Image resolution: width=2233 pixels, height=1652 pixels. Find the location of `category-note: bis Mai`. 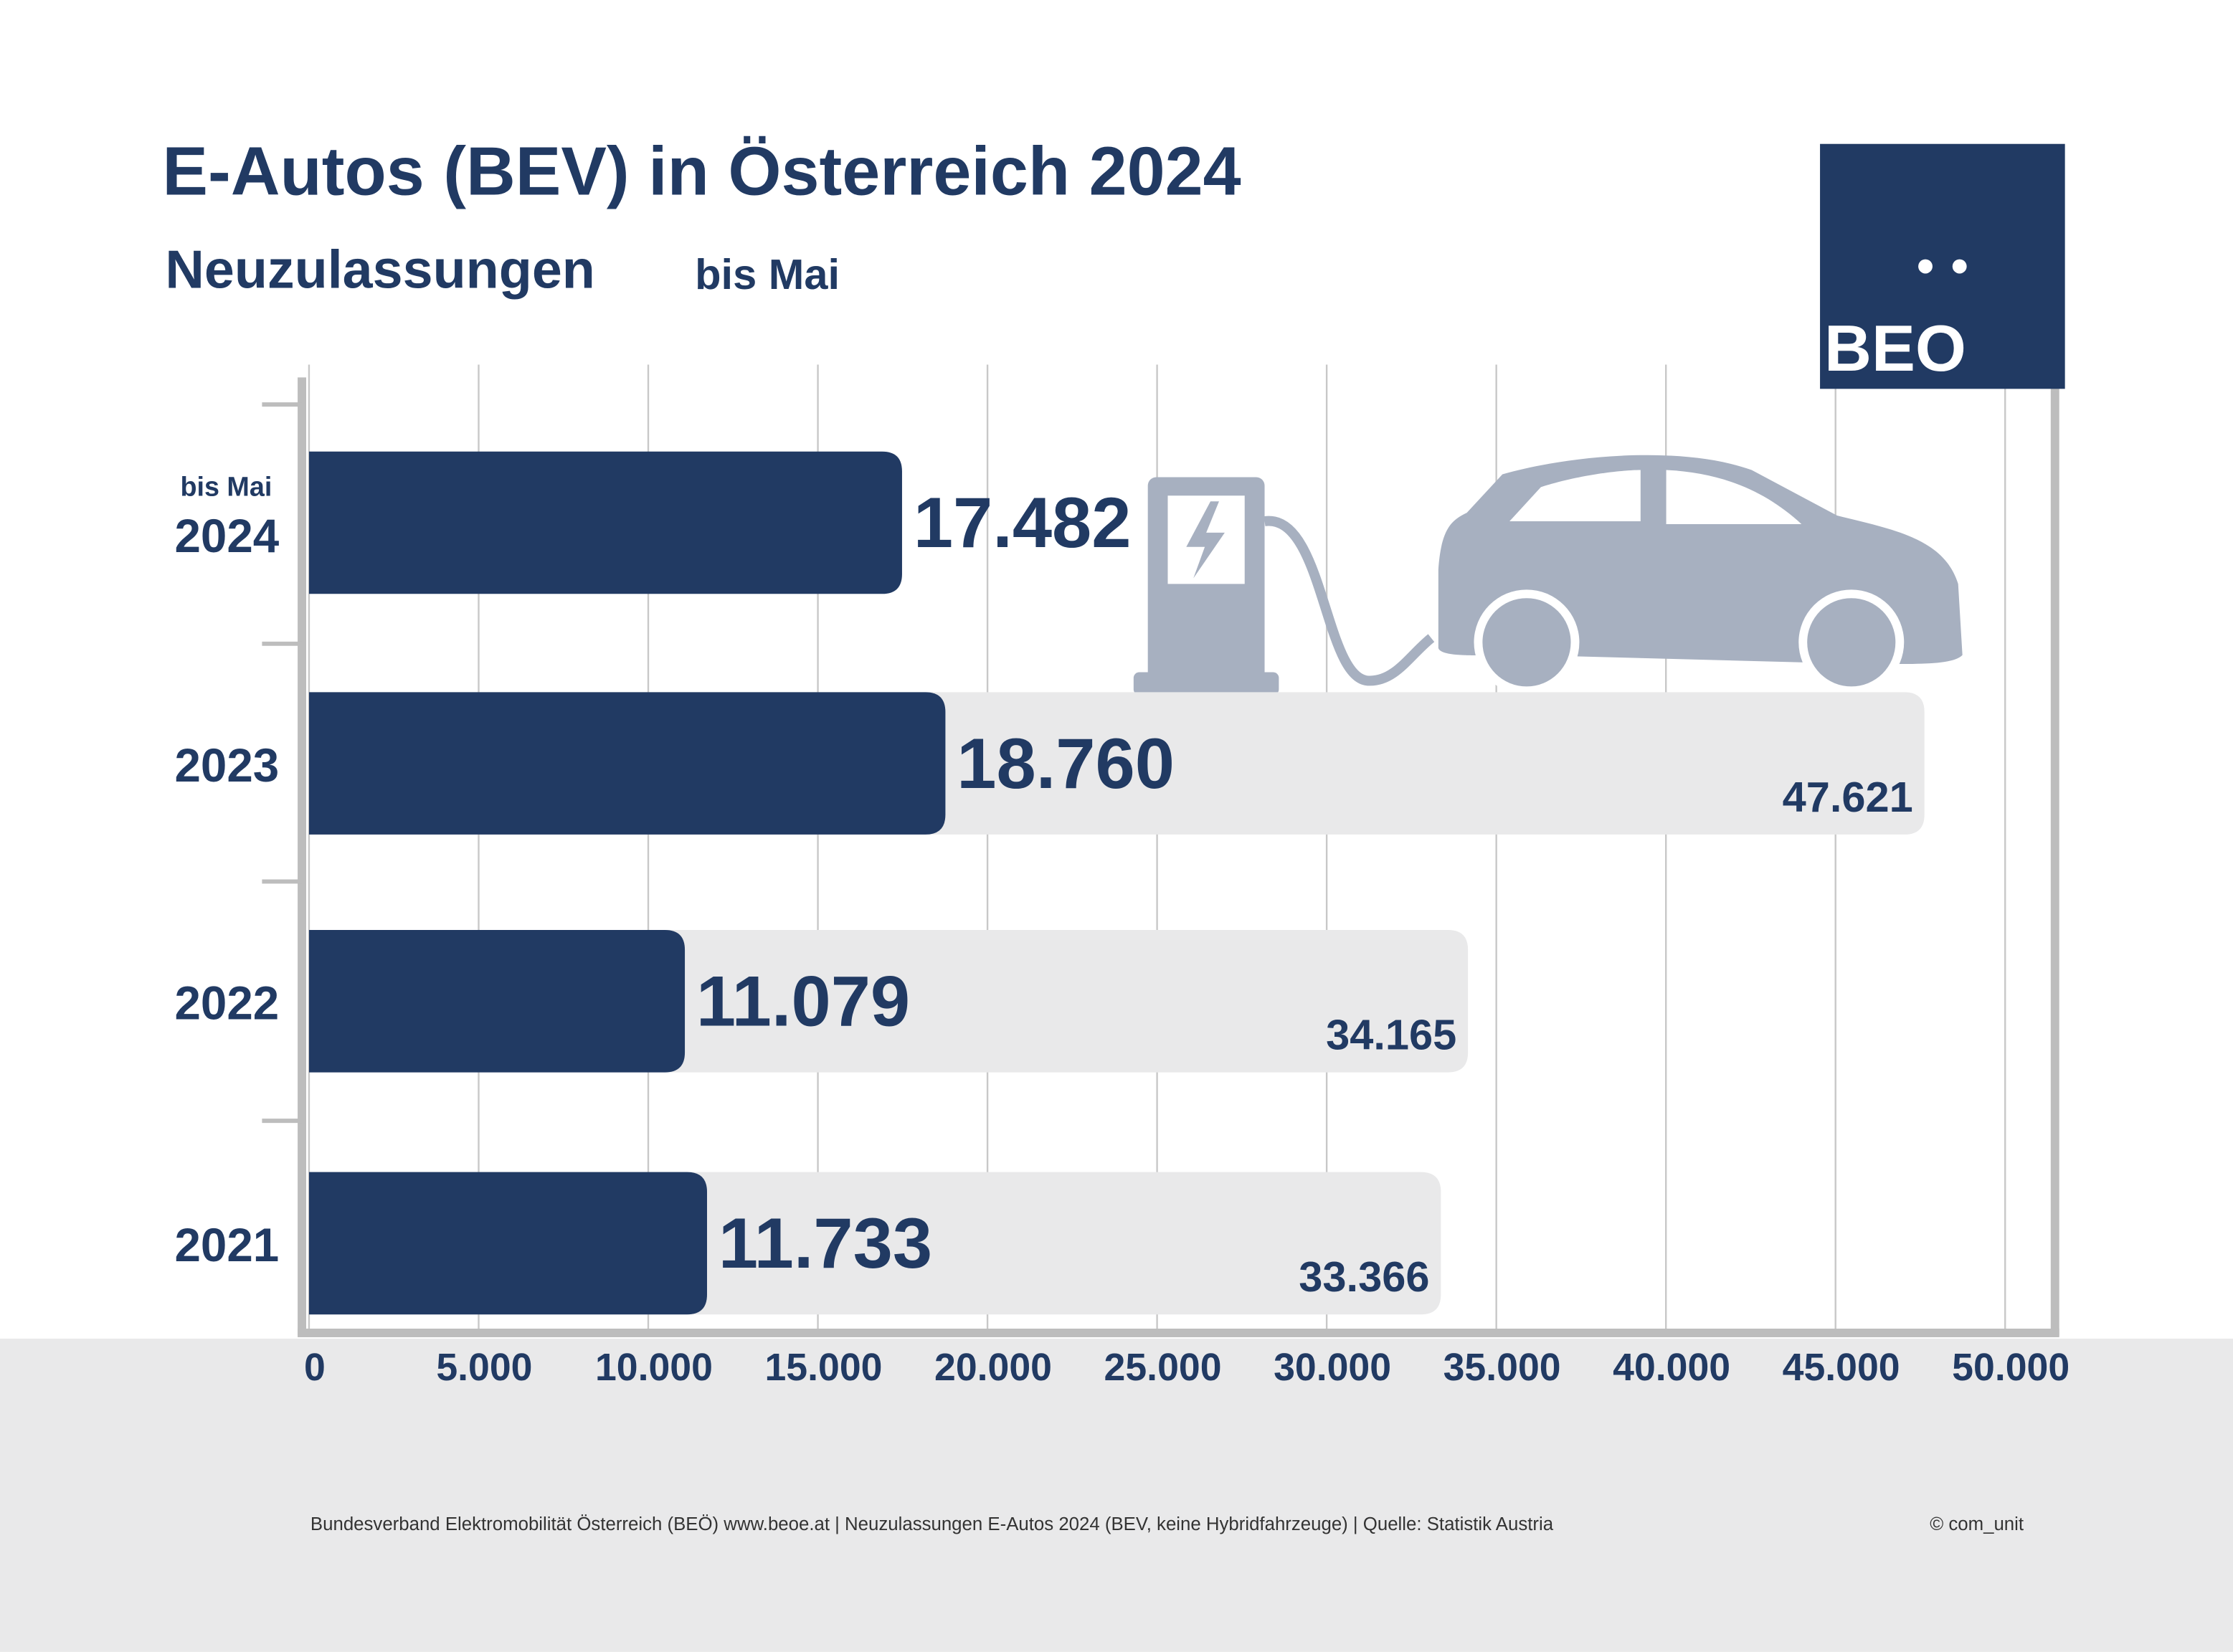

category-note: bis Mai is located at coordinates (226, 486).